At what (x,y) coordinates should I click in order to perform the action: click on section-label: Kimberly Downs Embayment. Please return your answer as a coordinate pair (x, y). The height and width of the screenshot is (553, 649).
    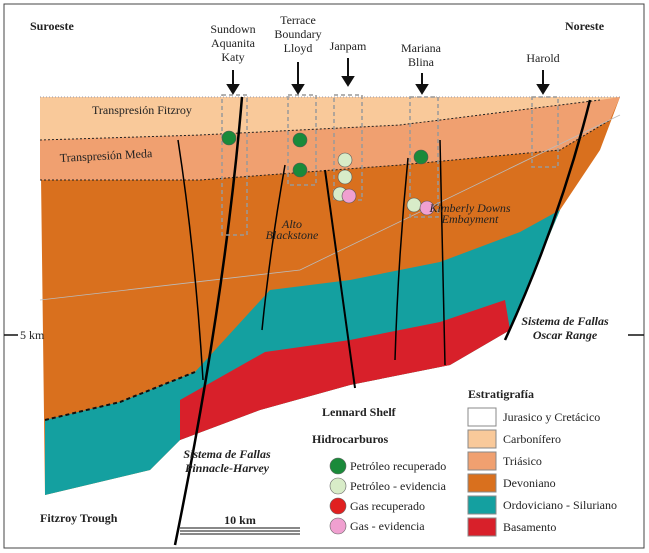
    Looking at the image, I should click on (470, 213).